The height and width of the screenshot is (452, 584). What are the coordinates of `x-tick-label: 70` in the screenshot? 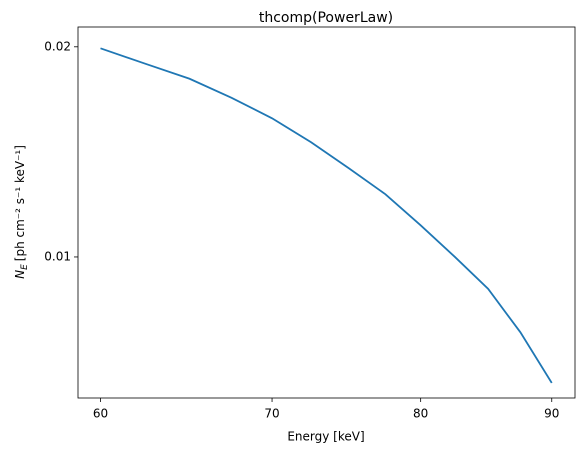 It's located at (271, 414).